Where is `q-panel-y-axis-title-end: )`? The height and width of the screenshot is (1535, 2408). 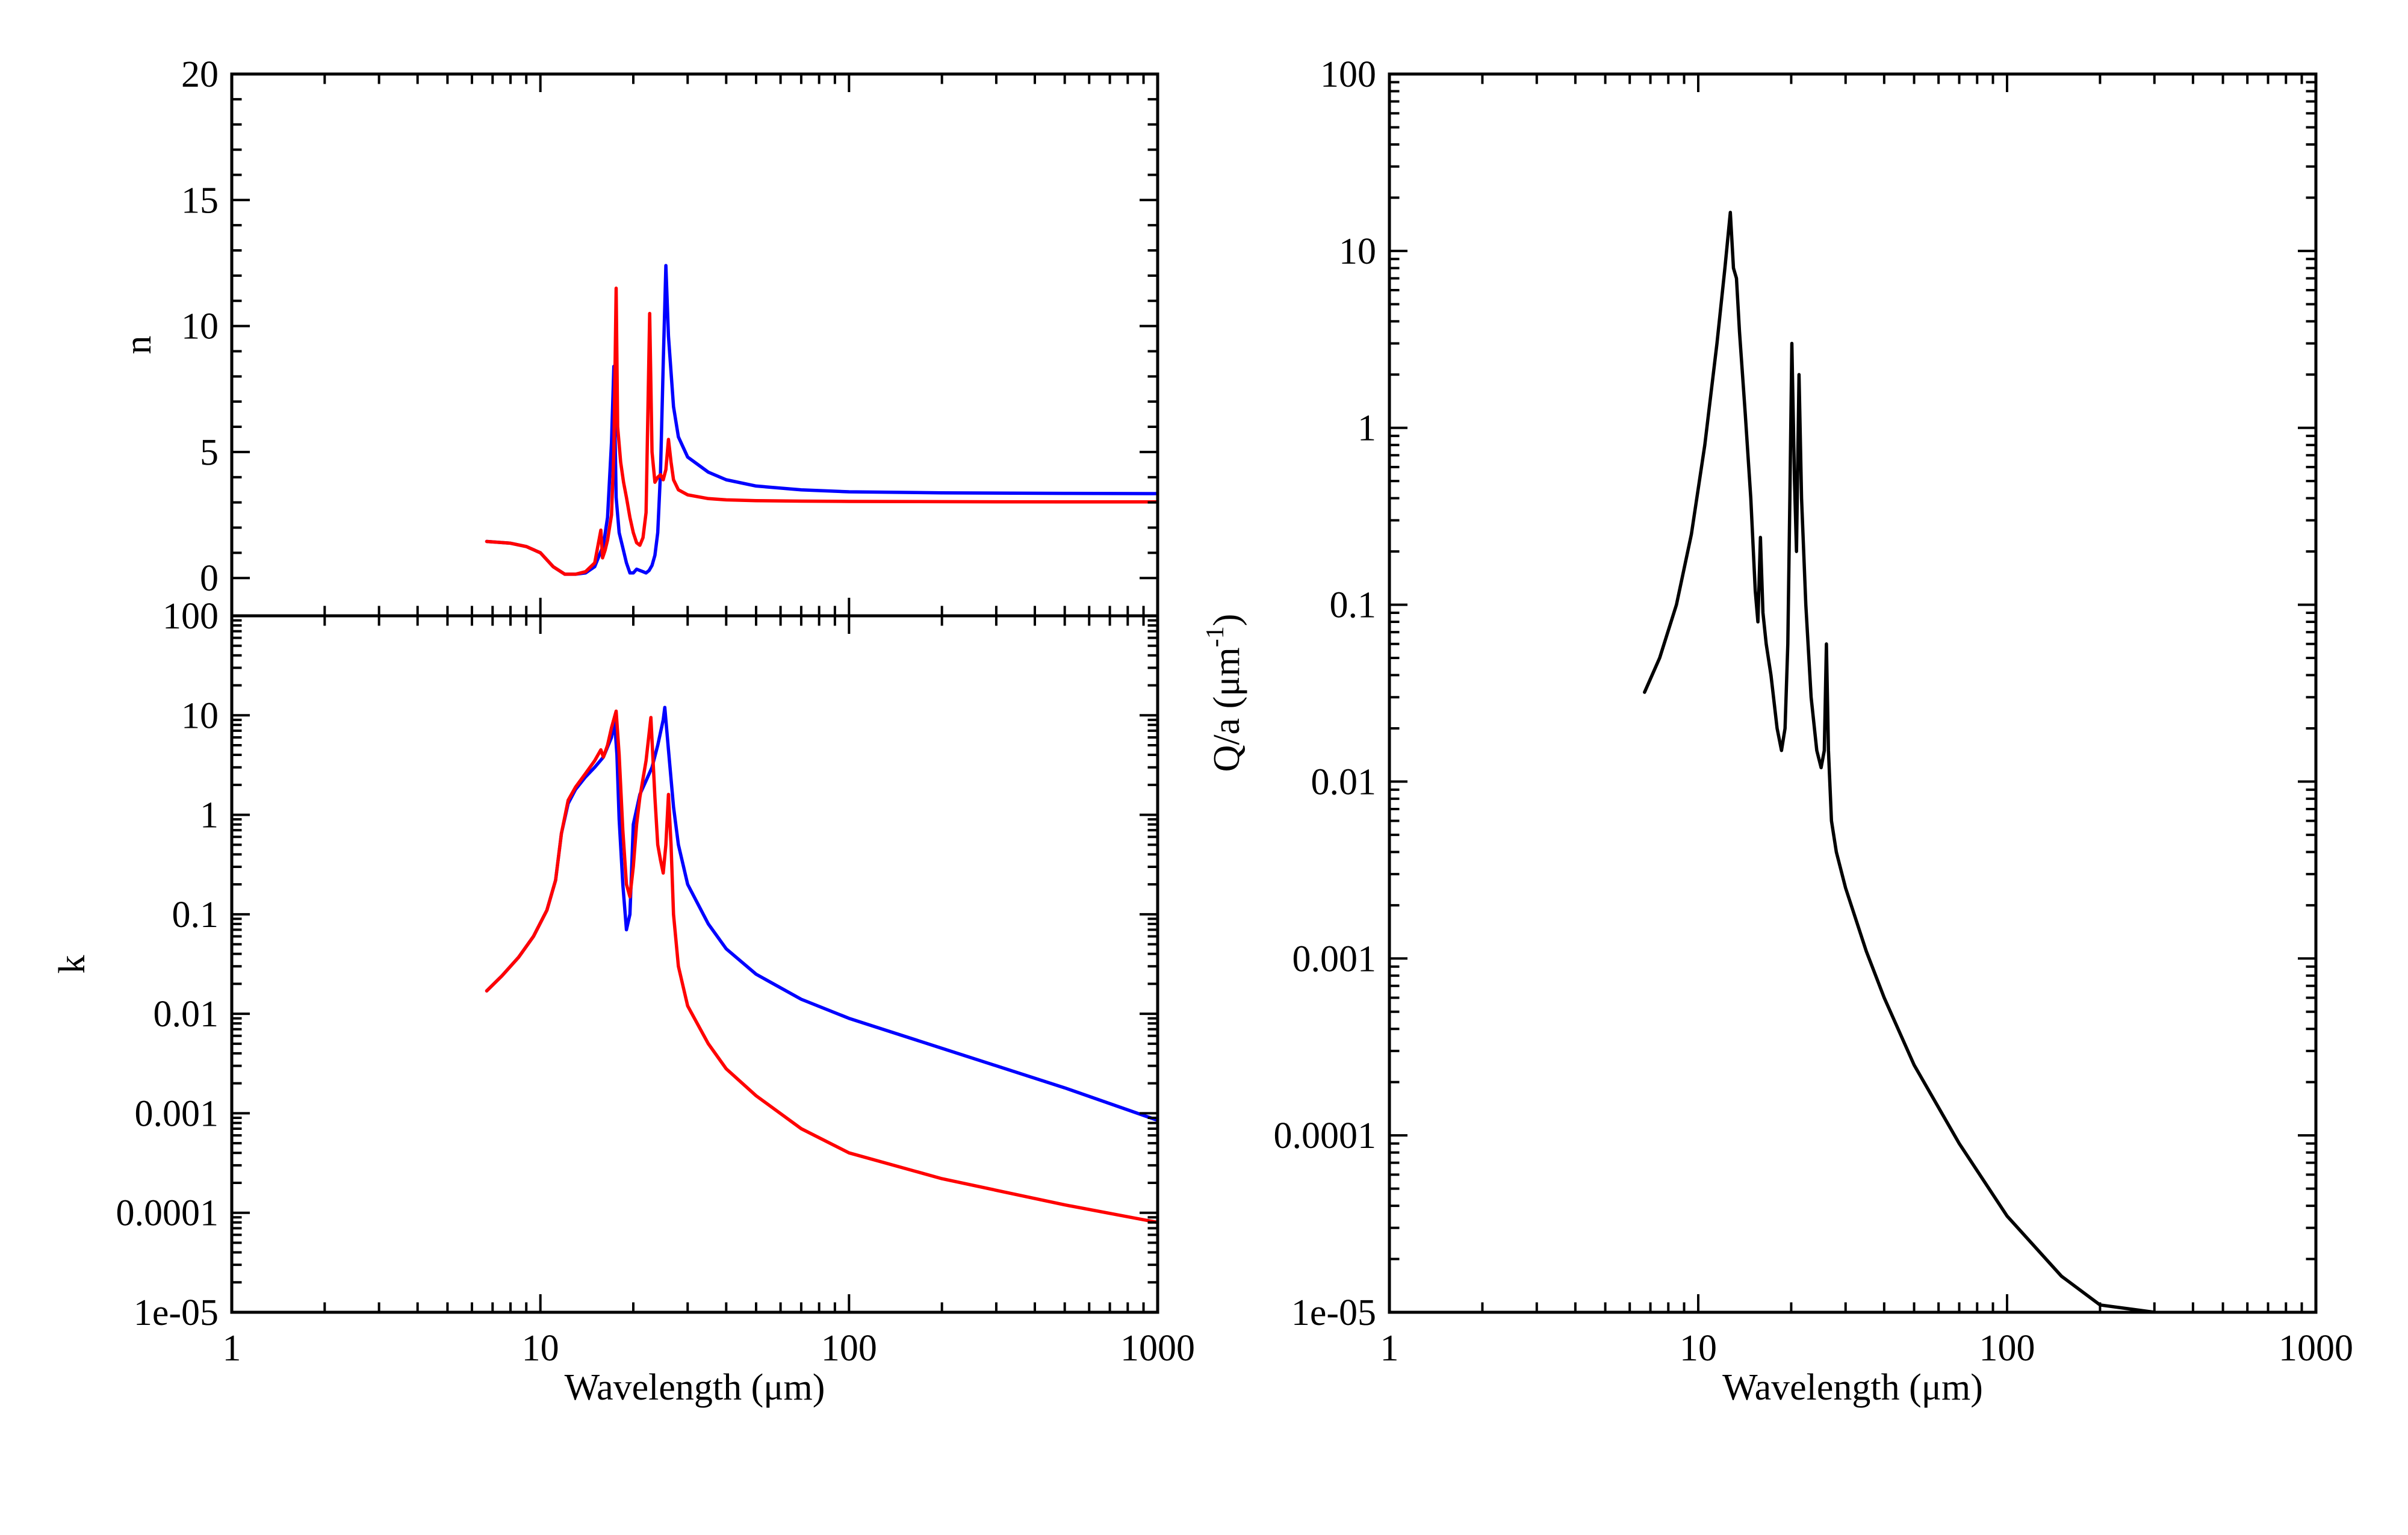
q-panel-y-axis-title-end: ) is located at coordinates (1226, 620).